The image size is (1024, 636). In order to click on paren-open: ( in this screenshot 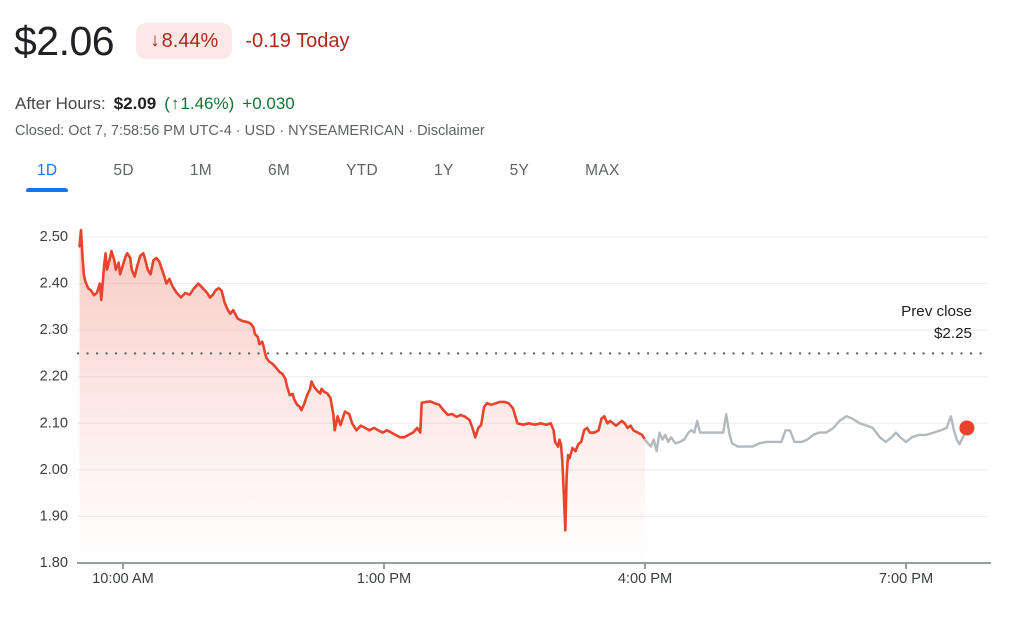, I will do `click(167, 103)`.